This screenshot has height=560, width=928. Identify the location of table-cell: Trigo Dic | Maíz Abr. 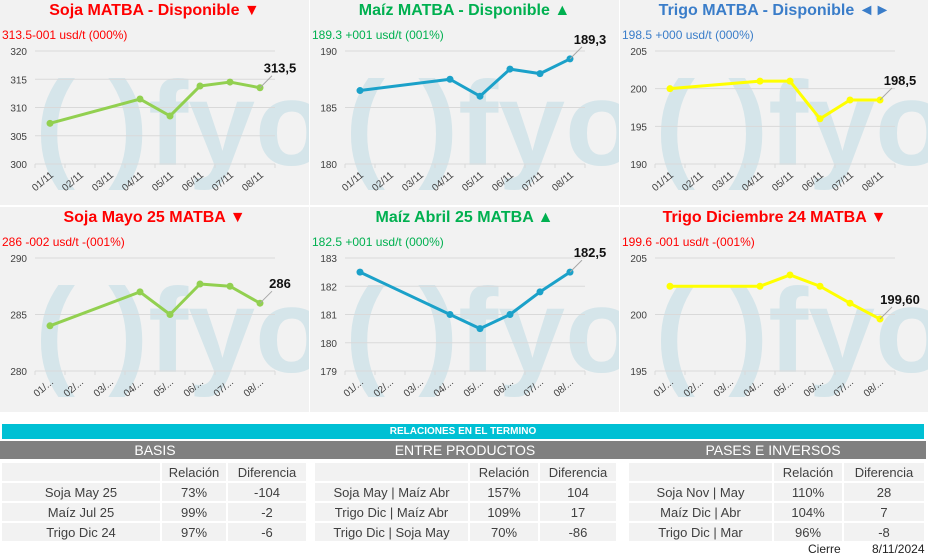
(391, 512).